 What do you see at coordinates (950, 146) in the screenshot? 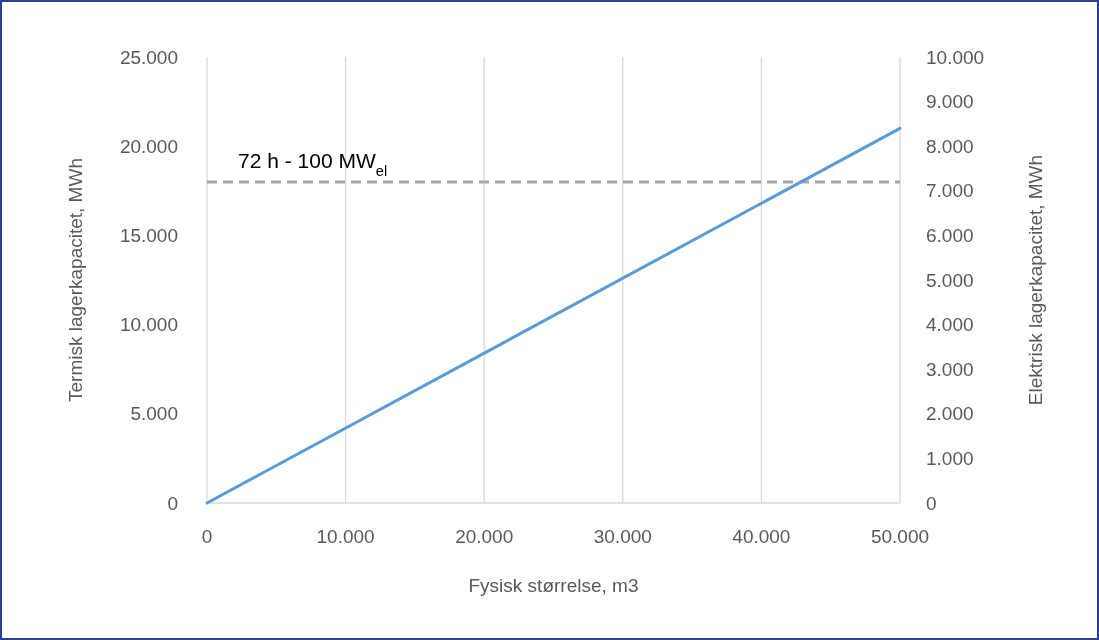
I see `y2-tick-label: 8.000` at bounding box center [950, 146].